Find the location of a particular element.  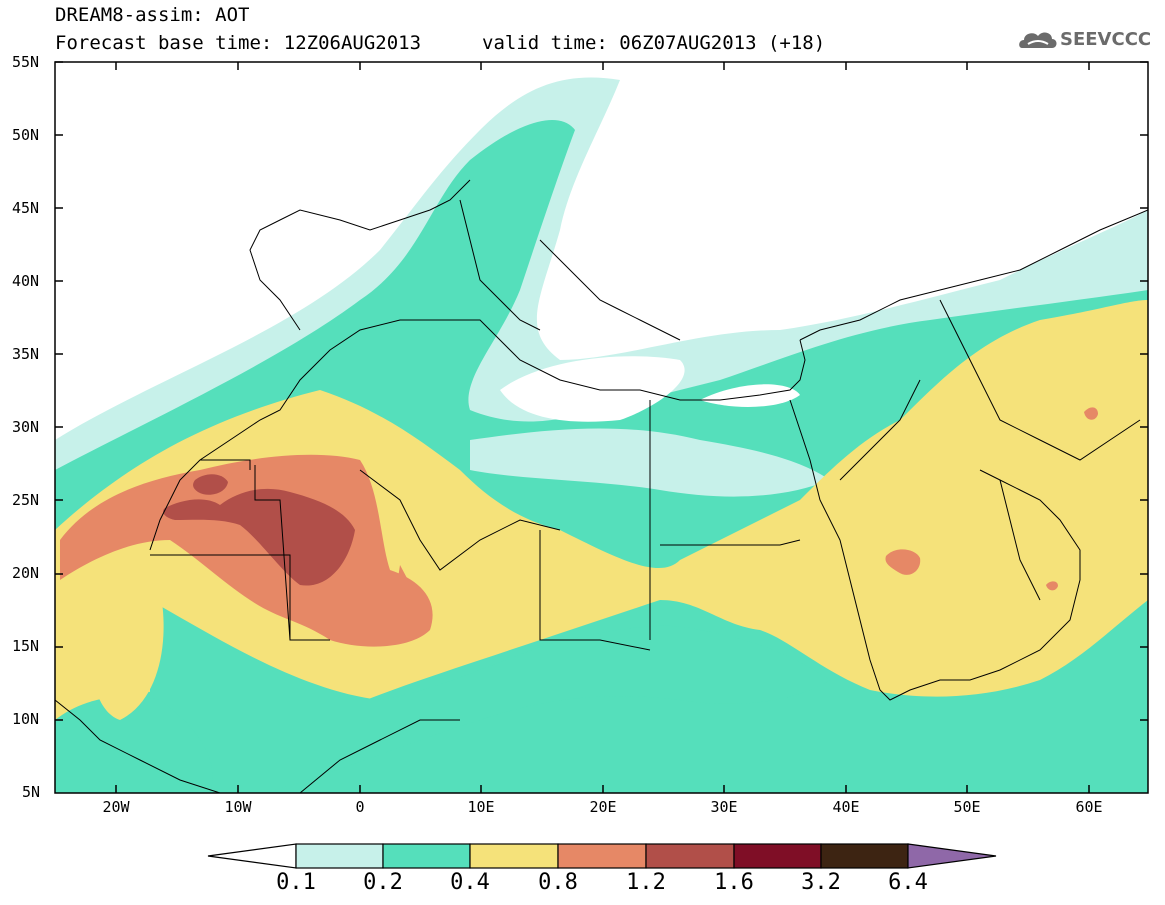

colorbar-swatch-0.2 is located at coordinates (426, 856).